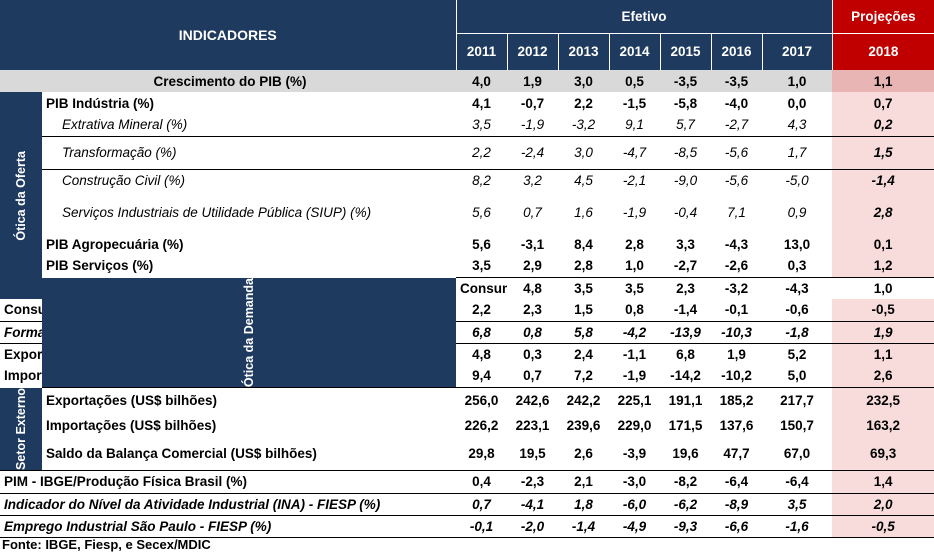 Image resolution: width=934 pixels, height=557 pixels. Describe the element at coordinates (685, 103) in the screenshot. I see `value-cell: -5,8` at that location.